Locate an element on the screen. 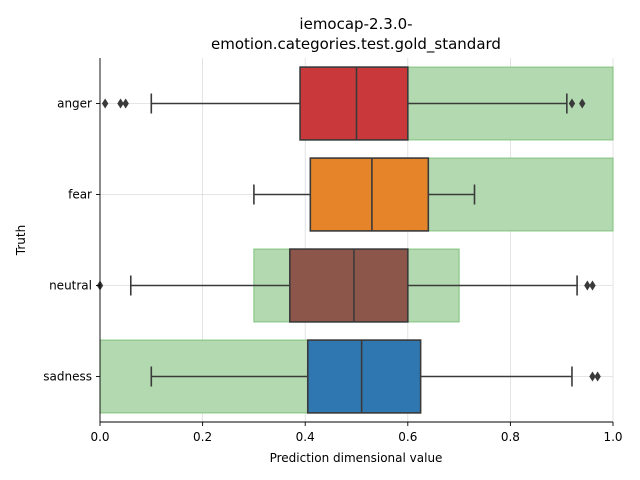 This screenshot has height=480, width=640. y-tick-label-neutral: neutral is located at coordinates (70, 286).